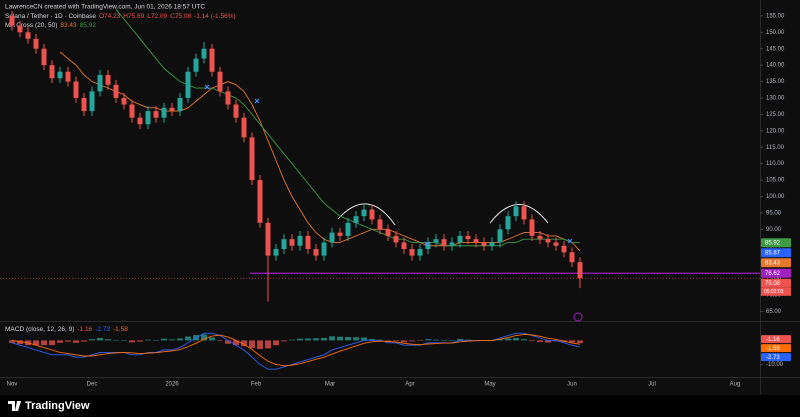 This screenshot has height=417, width=800. Describe the element at coordinates (84, 329) in the screenshot. I see `macd-legend-value: -1.16` at that location.